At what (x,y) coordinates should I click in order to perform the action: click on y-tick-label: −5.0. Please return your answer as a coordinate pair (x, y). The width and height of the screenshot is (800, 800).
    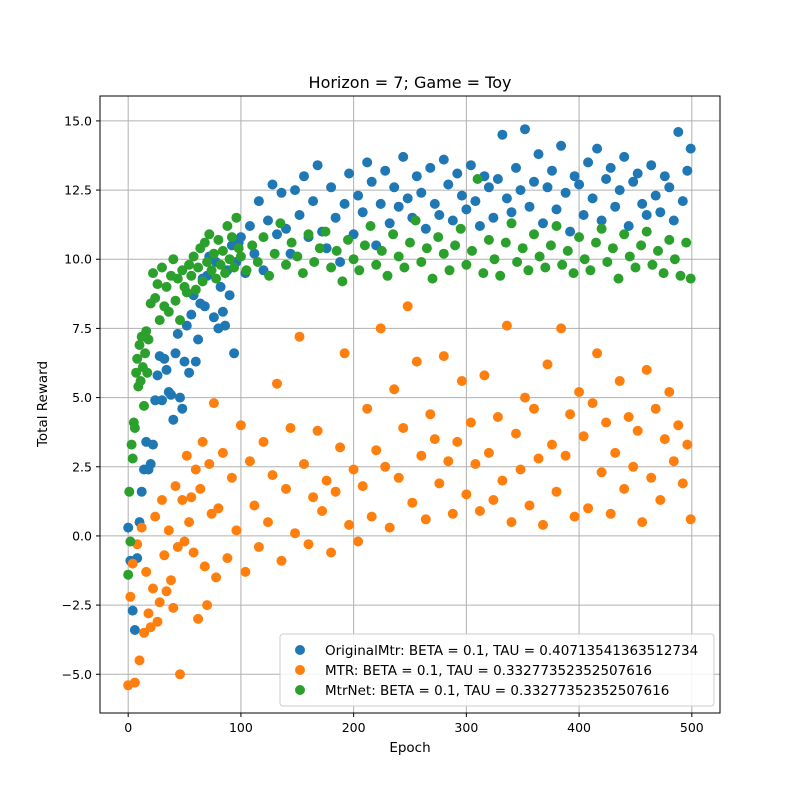
    Looking at the image, I should click on (77, 674).